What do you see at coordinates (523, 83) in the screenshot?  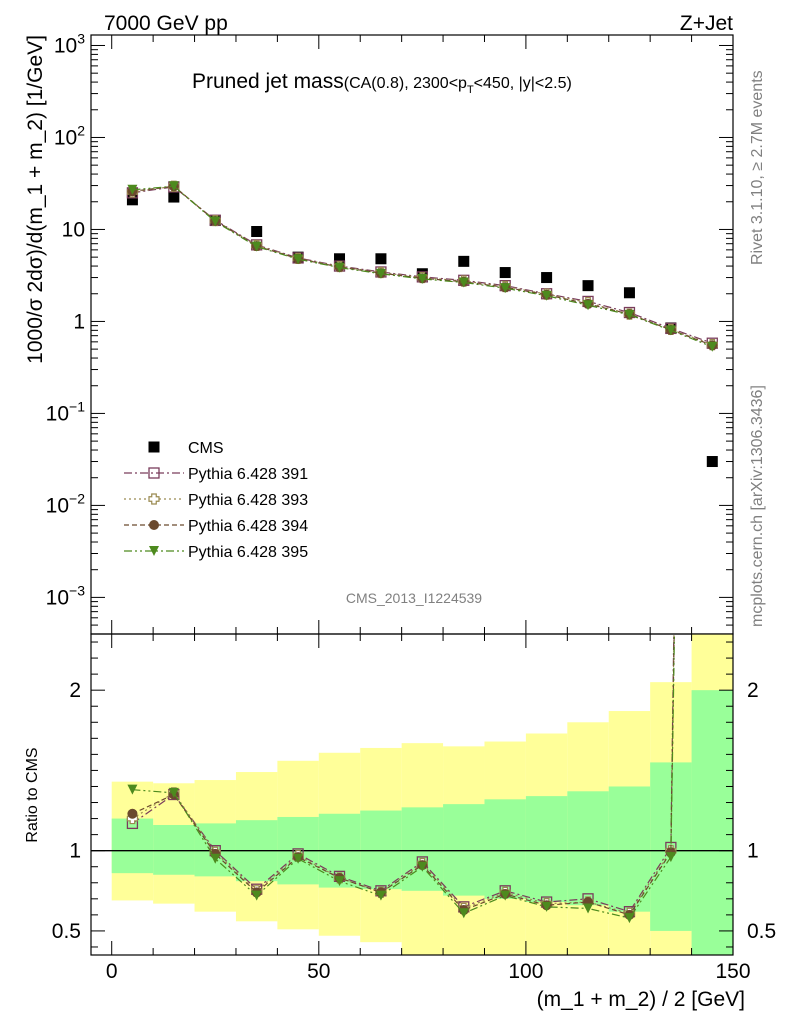 I see `plot-title-sub-tail: <450, |y|<2.5)` at bounding box center [523, 83].